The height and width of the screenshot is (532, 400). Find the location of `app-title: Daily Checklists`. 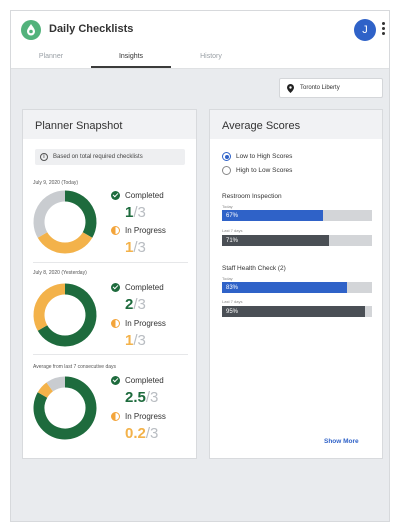

app-title: Daily Checklists is located at coordinates (91, 29).